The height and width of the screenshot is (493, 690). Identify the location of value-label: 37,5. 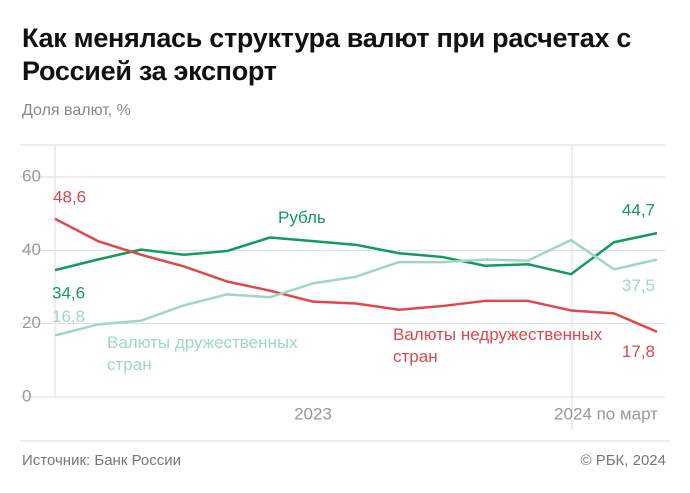
(638, 285).